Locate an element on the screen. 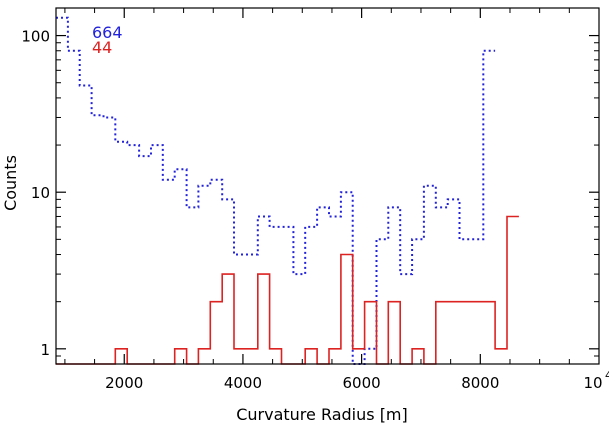 This screenshot has height=431, width=609. legend: 664 44 is located at coordinates (107, 40).